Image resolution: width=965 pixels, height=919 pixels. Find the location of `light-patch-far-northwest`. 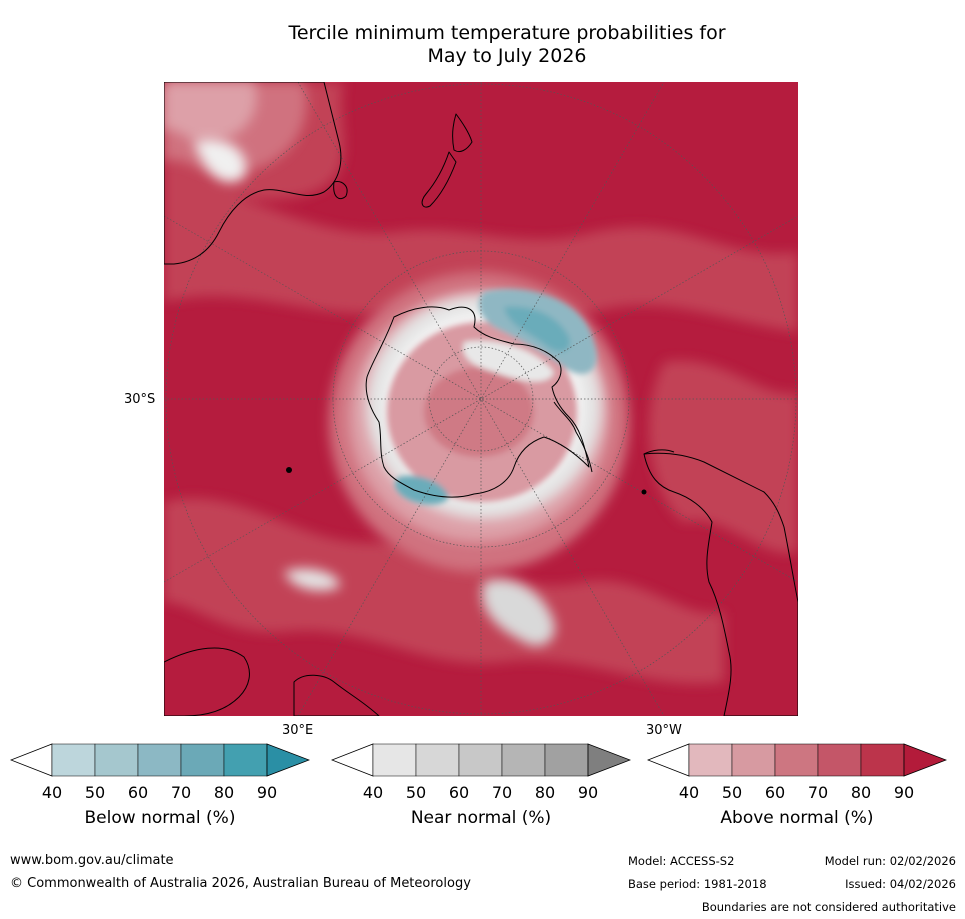

light-patch-far-northwest is located at coordinates (210, 112).